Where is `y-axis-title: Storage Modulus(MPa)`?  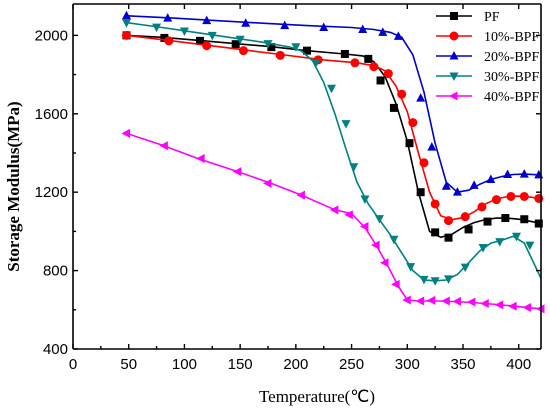 y-axis-title: Storage Modulus(MPa) is located at coordinates (13, 186).